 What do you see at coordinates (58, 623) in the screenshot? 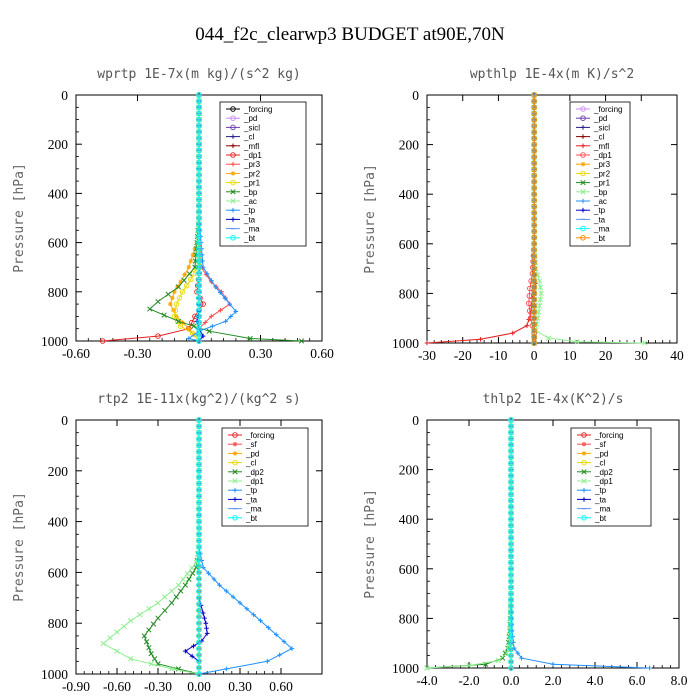
I see `y-tick-label: 800` at bounding box center [58, 623].